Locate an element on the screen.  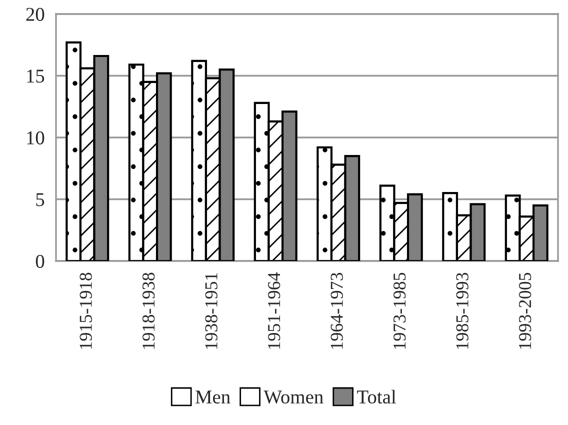
x-tick-label: 1938-1951 is located at coordinates (211, 311).